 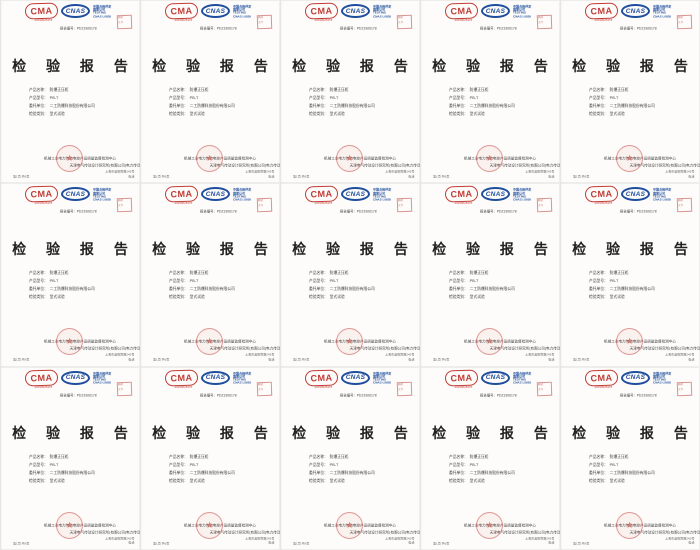 I want to click on cnas-logo-icon: CNAS, so click(x=495, y=377).